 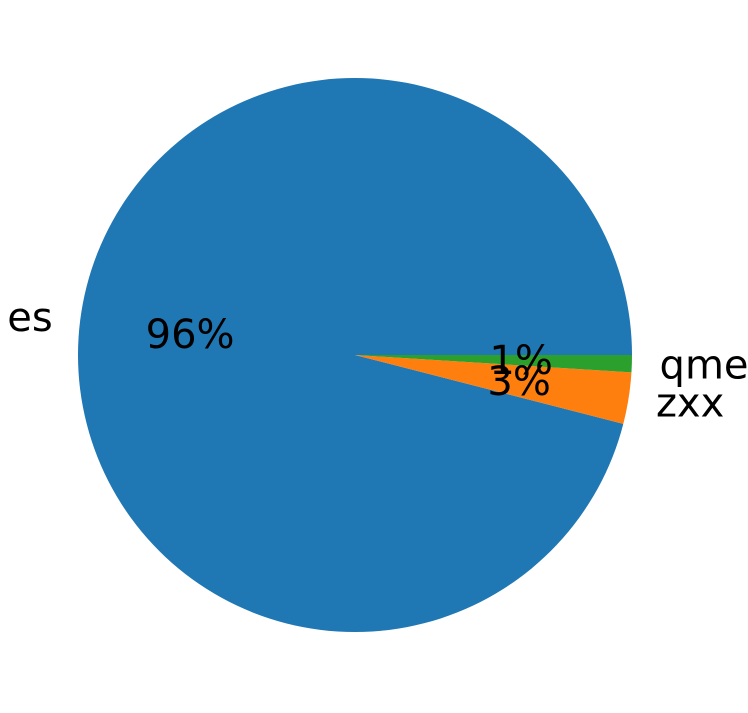 What do you see at coordinates (190, 335) in the screenshot?
I see `pie-pct-label-es: 96%` at bounding box center [190, 335].